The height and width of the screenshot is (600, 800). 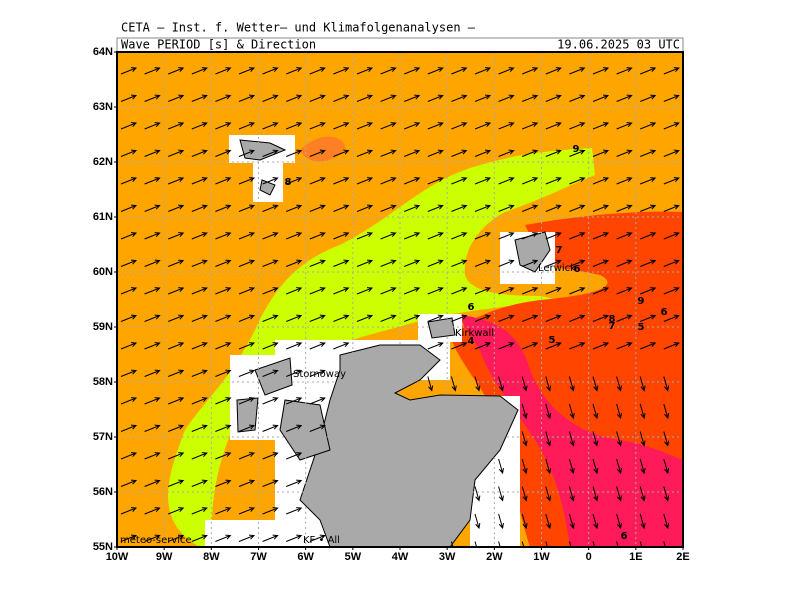 What do you see at coordinates (103, 107) in the screenshot?
I see `lat-label: 63N` at bounding box center [103, 107].